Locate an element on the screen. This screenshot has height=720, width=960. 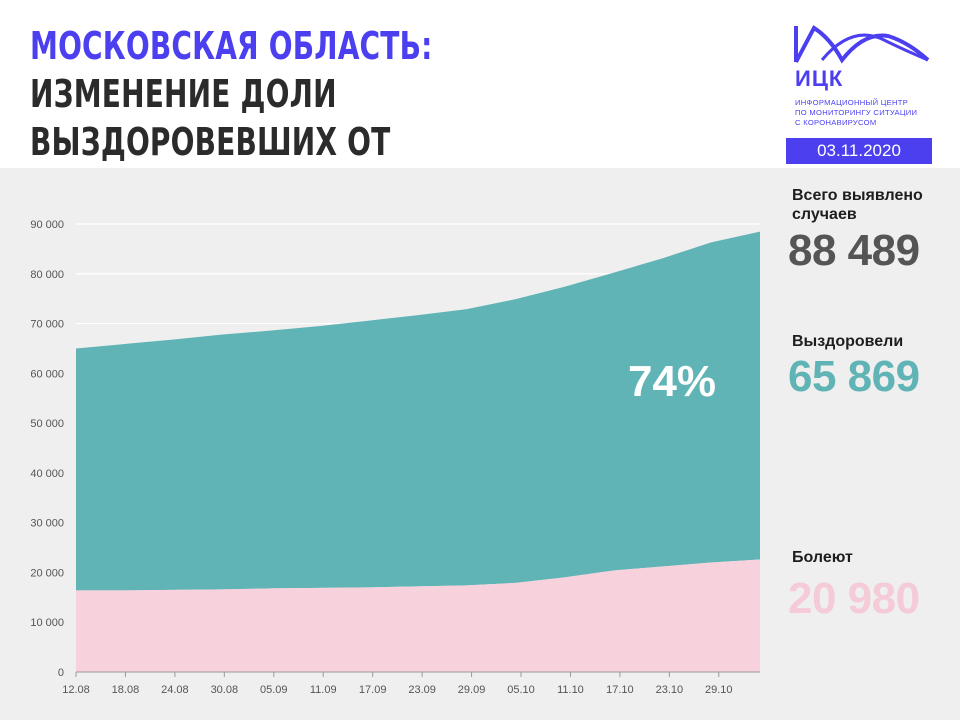
x-tick-label: 17.09 is located at coordinates (373, 690).